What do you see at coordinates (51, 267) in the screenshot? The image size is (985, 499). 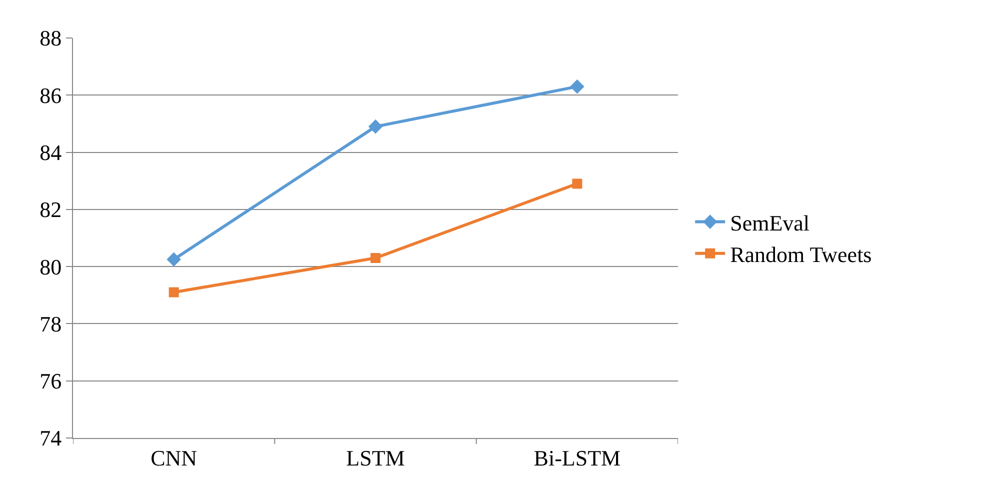 I see `y-tick-label: 80` at bounding box center [51, 267].